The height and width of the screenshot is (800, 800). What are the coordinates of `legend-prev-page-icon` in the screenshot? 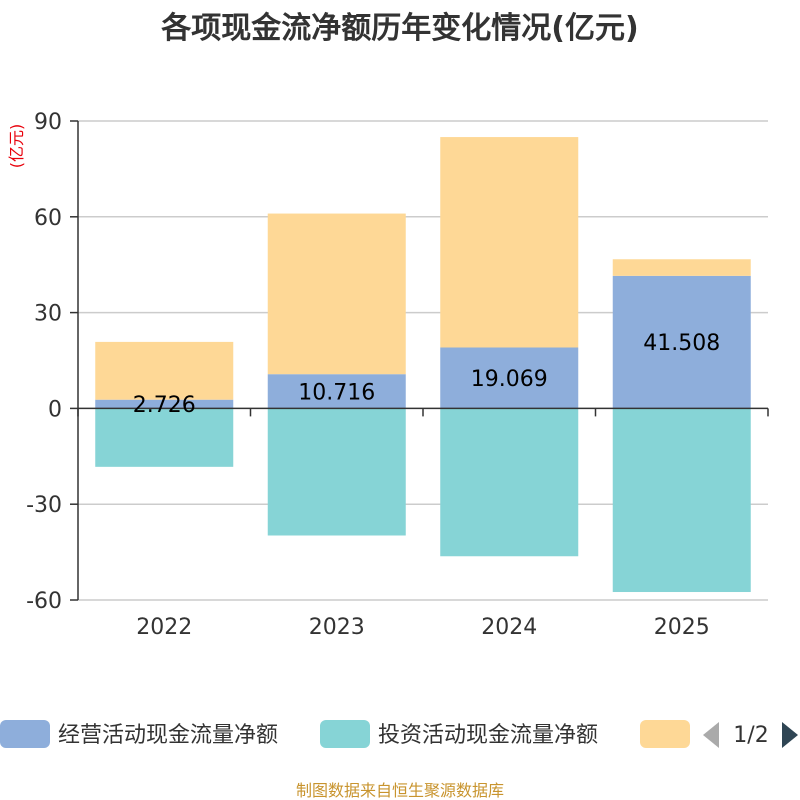 It's located at (711, 735).